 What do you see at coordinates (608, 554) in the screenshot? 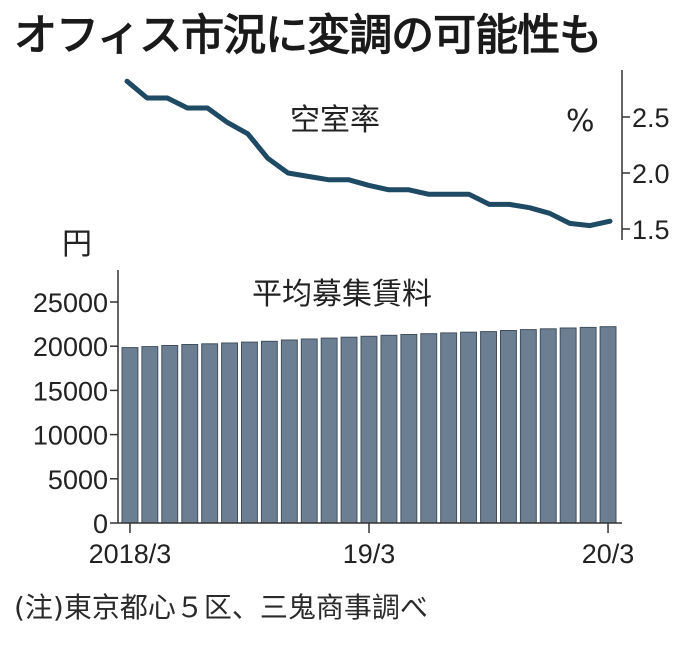
I see `x-tick-label: 20/3` at bounding box center [608, 554].